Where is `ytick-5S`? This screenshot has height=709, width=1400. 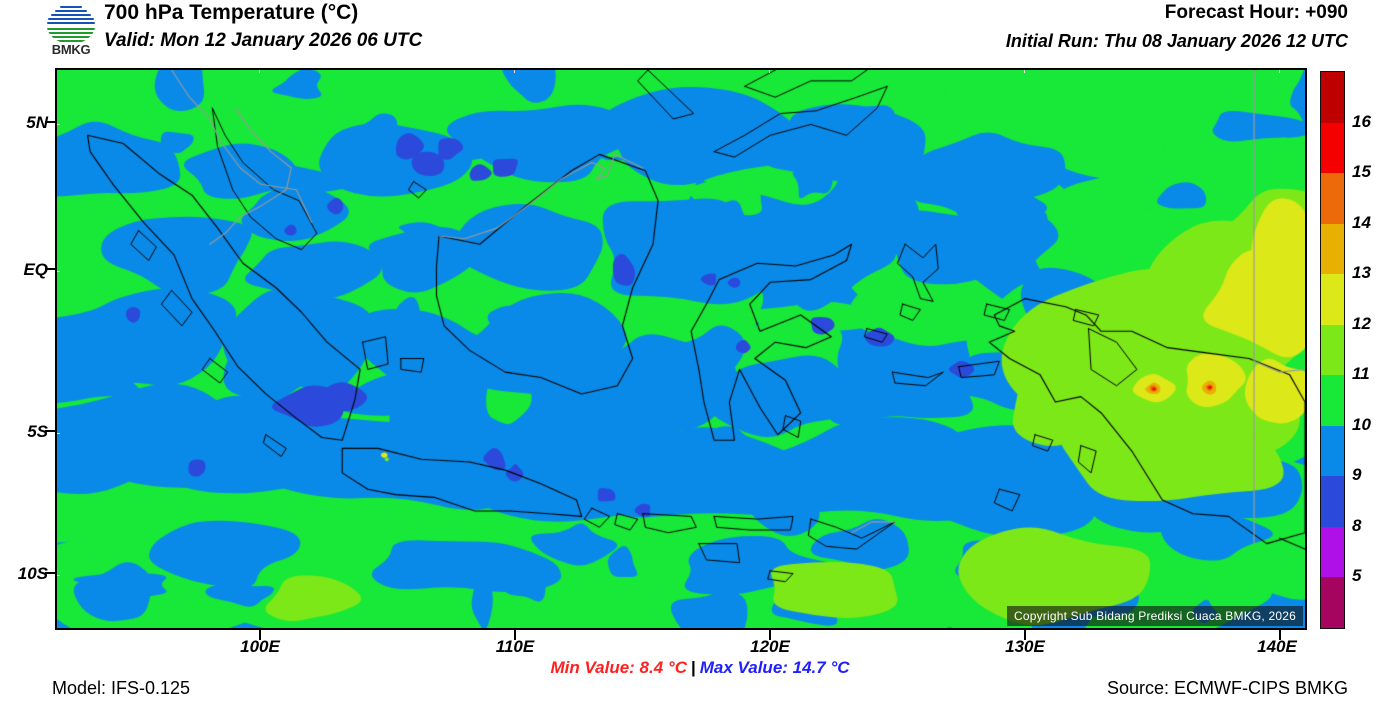
ytick-5S is located at coordinates (50, 431).